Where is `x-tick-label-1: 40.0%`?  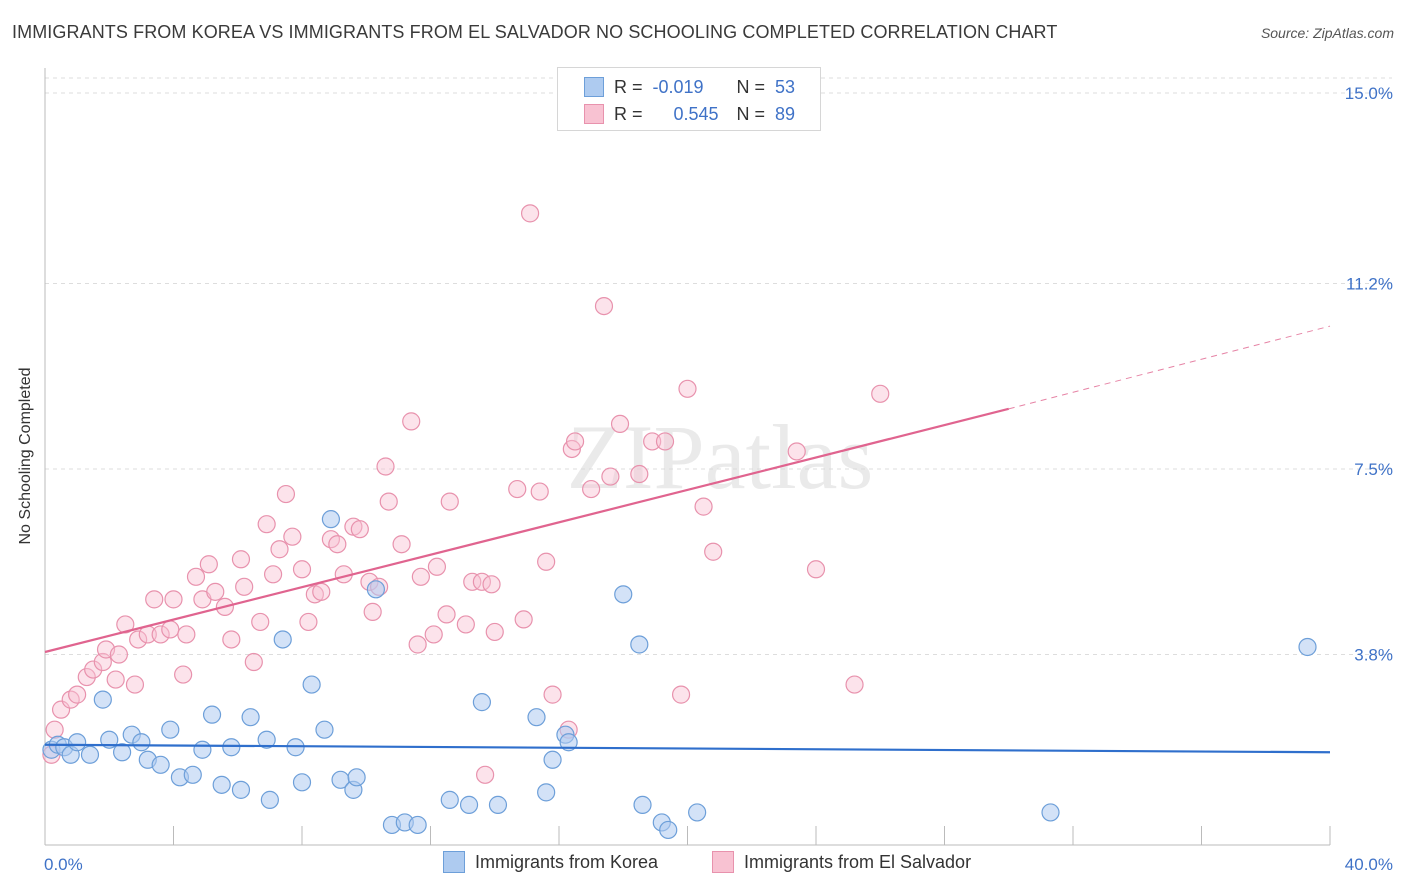
x-tick-label-1: 40.0% is located at coordinates (1369, 864).